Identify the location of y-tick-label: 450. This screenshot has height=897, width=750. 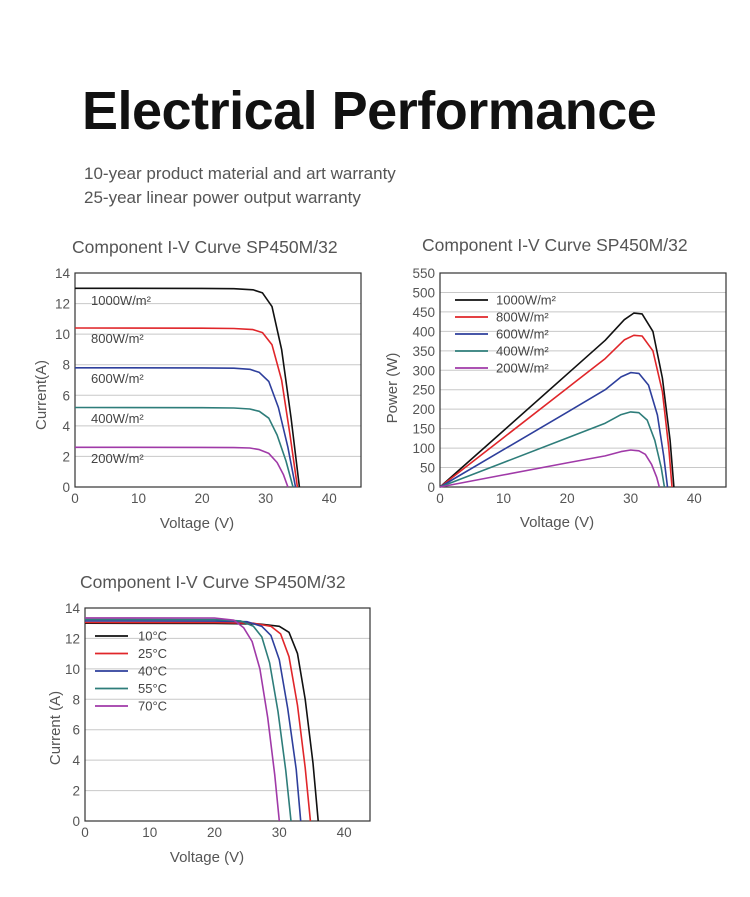
(423, 312).